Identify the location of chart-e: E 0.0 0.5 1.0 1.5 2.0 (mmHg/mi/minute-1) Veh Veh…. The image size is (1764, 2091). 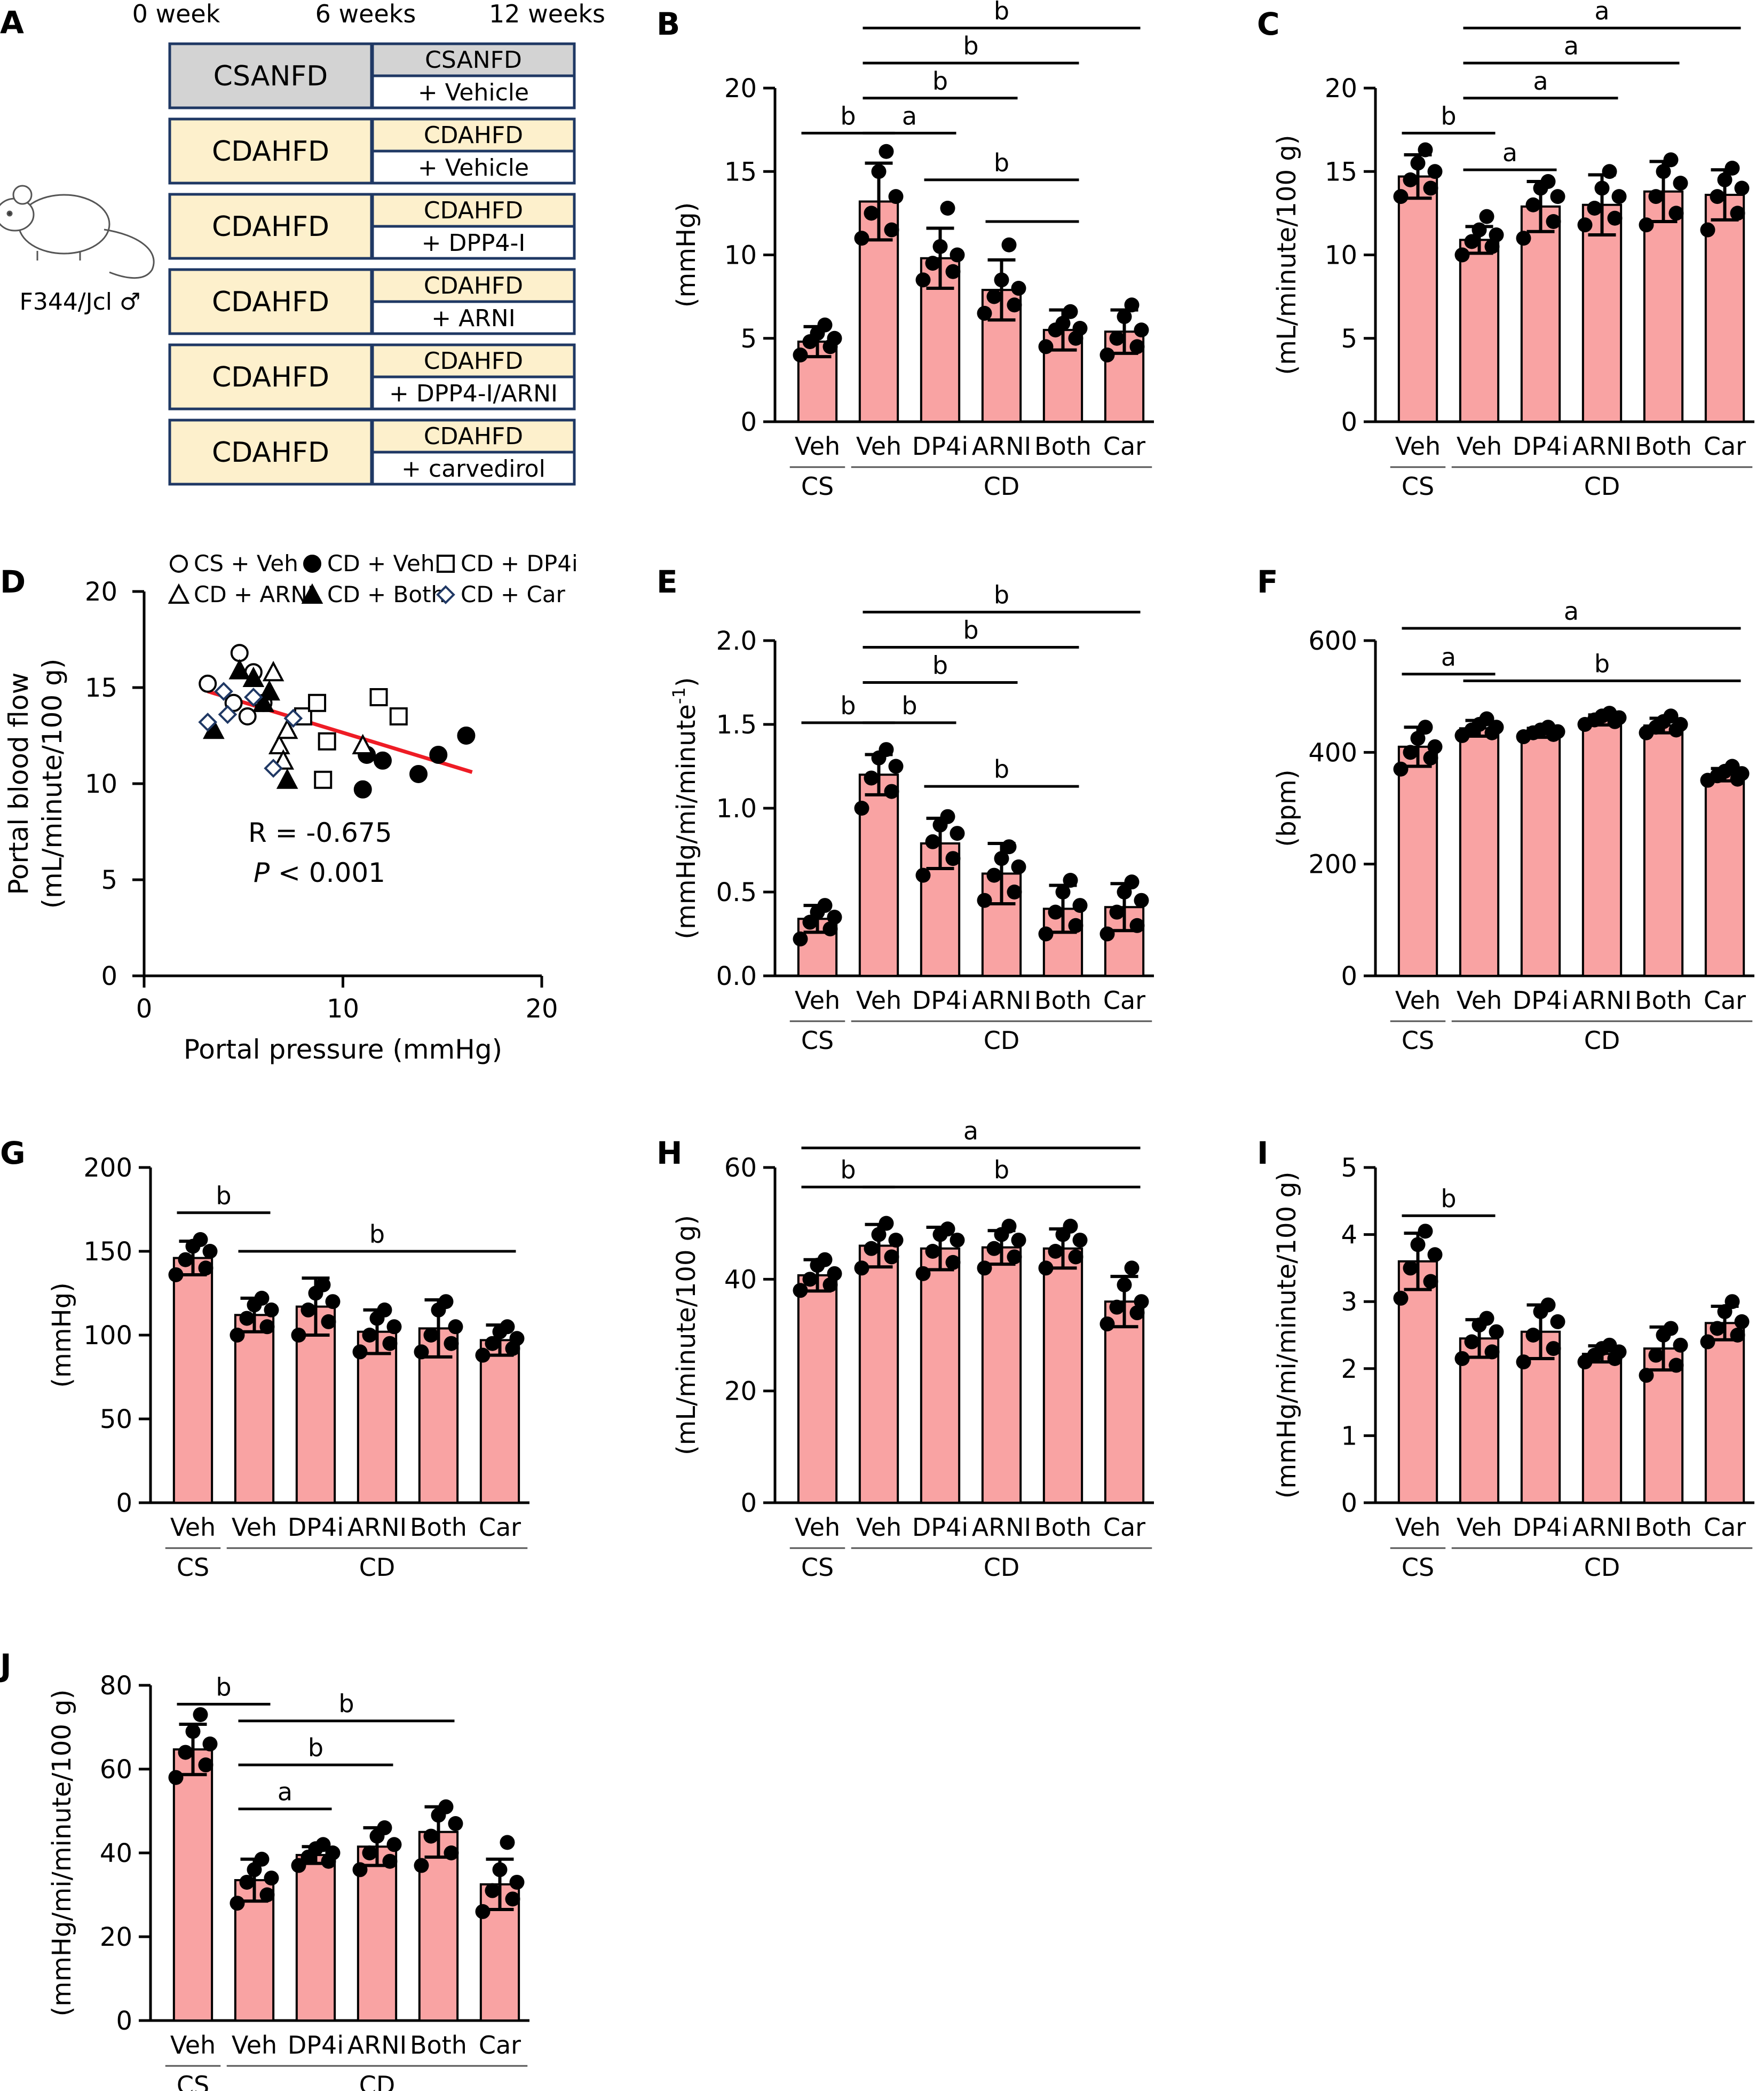
(905, 809).